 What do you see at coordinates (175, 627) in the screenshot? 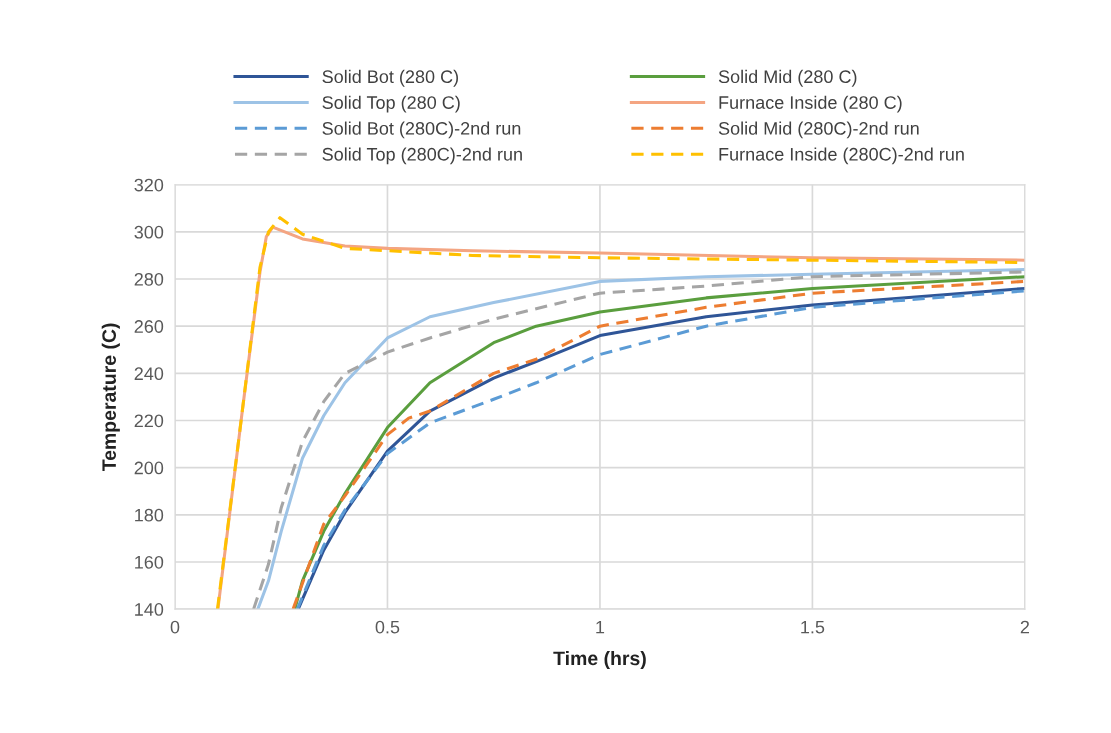
I see `x-tick-label: 0` at bounding box center [175, 627].